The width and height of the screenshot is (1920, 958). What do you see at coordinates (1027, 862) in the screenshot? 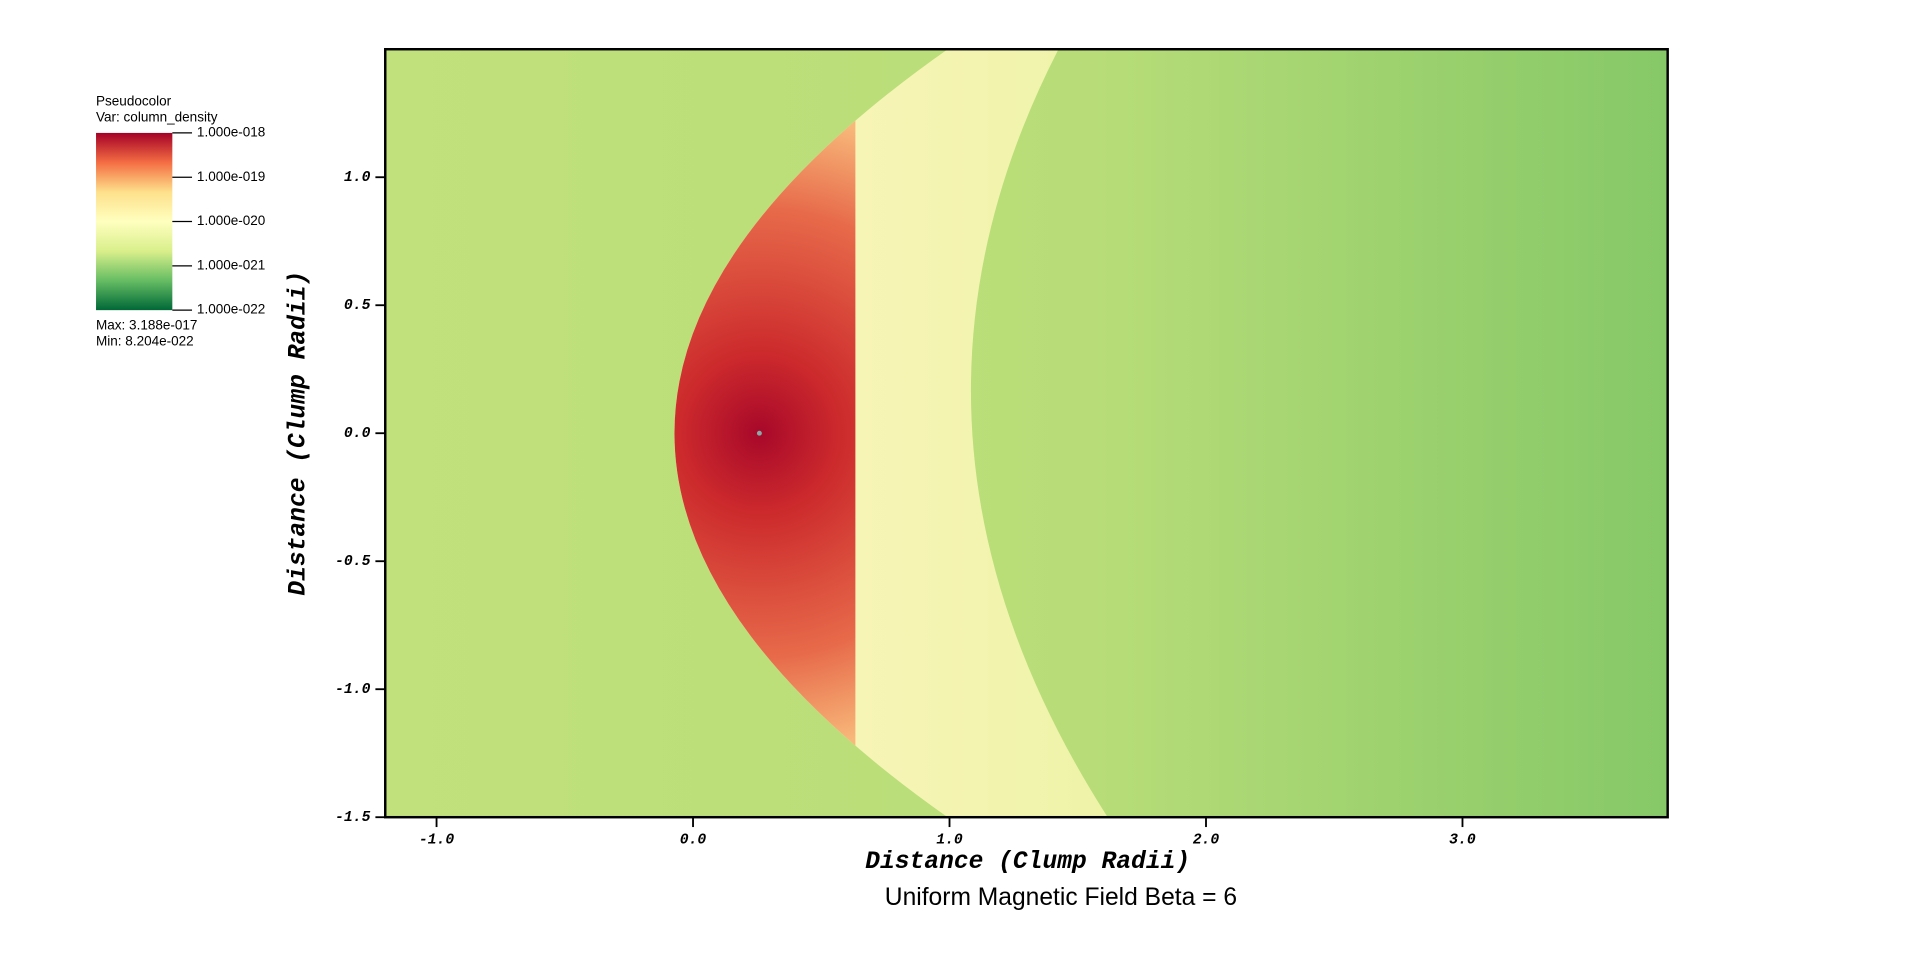
I see `x-axis-label: Distance (Clump Radii)` at bounding box center [1027, 862].